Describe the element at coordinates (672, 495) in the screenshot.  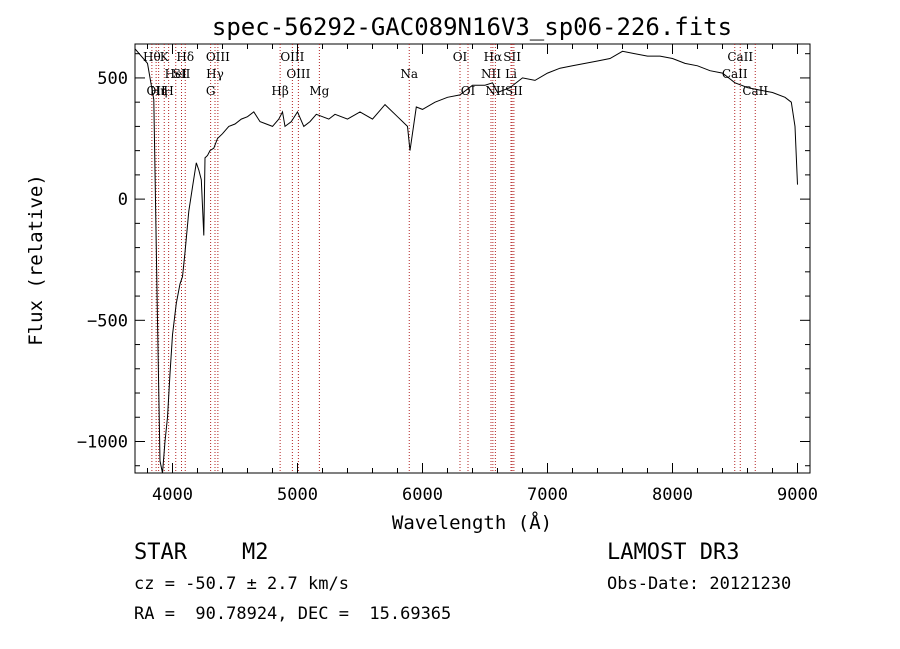
I see `x-tick-label: 8000` at that location.